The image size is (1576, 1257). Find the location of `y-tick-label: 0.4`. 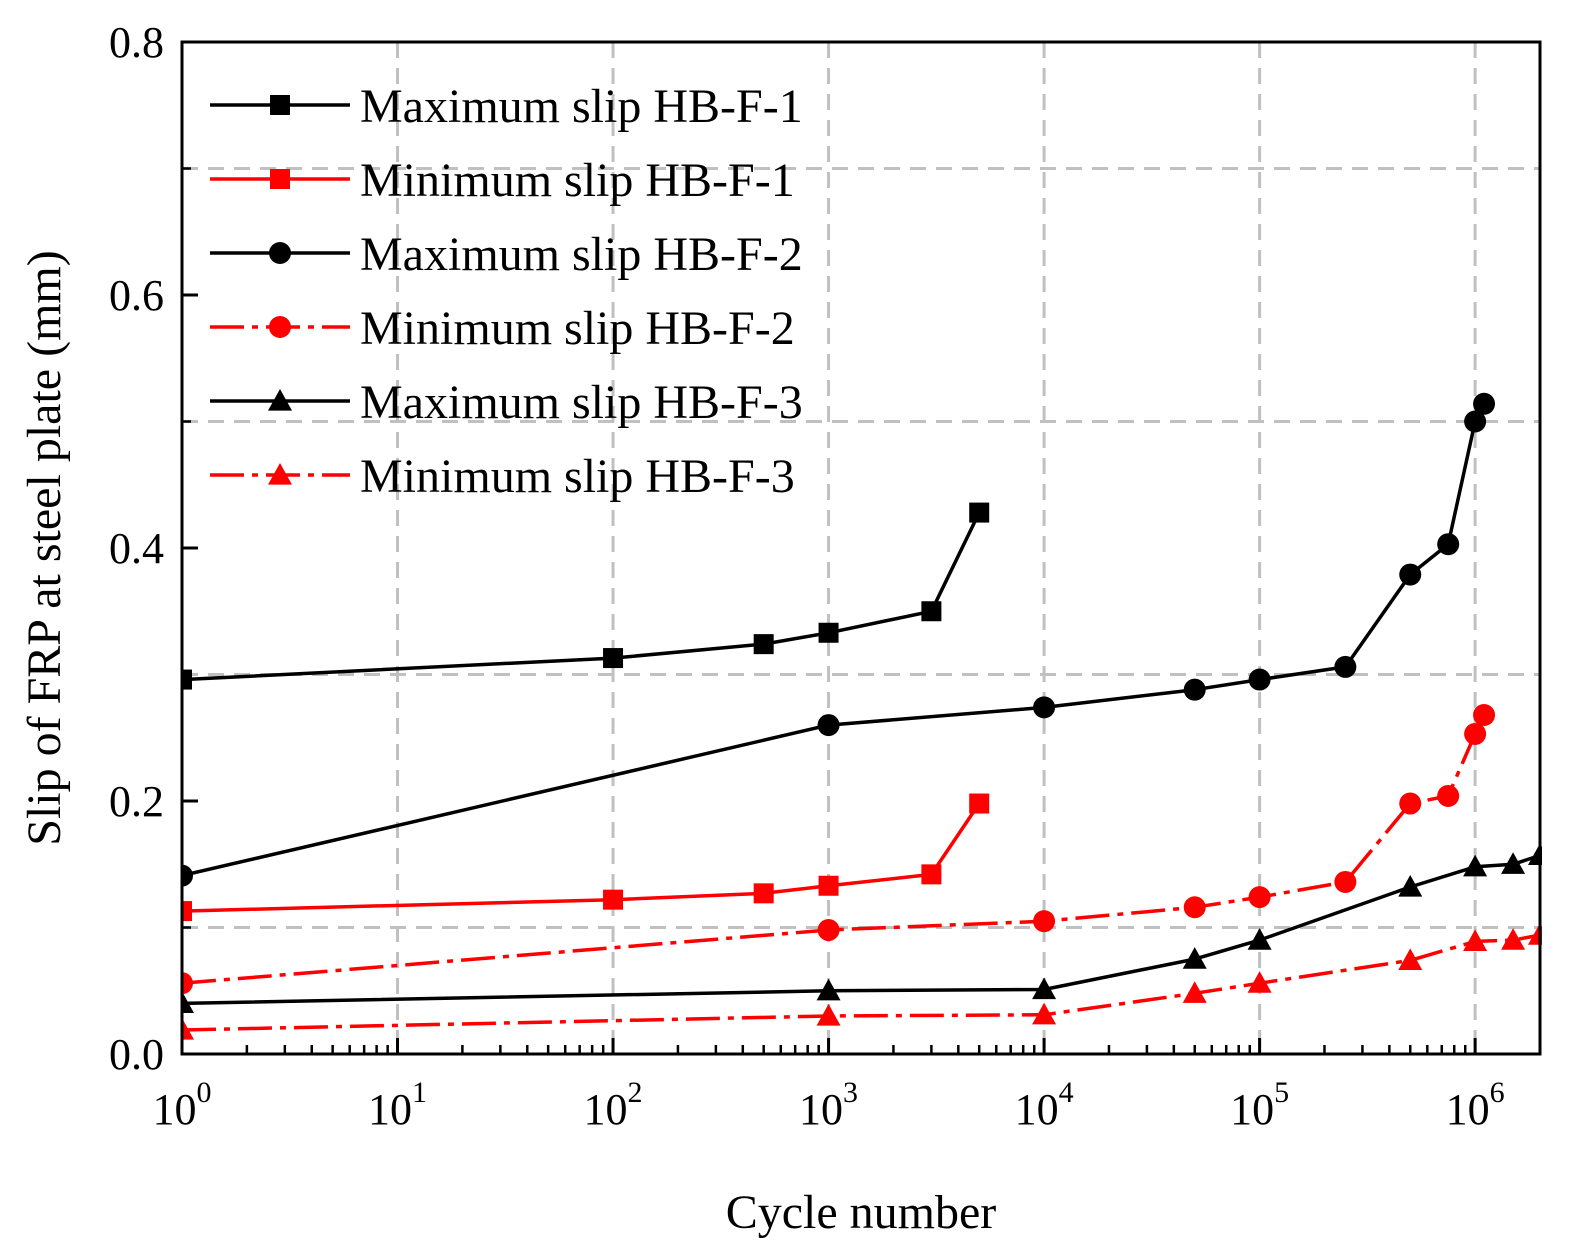

y-tick-label: 0.4 is located at coordinates (136, 548).